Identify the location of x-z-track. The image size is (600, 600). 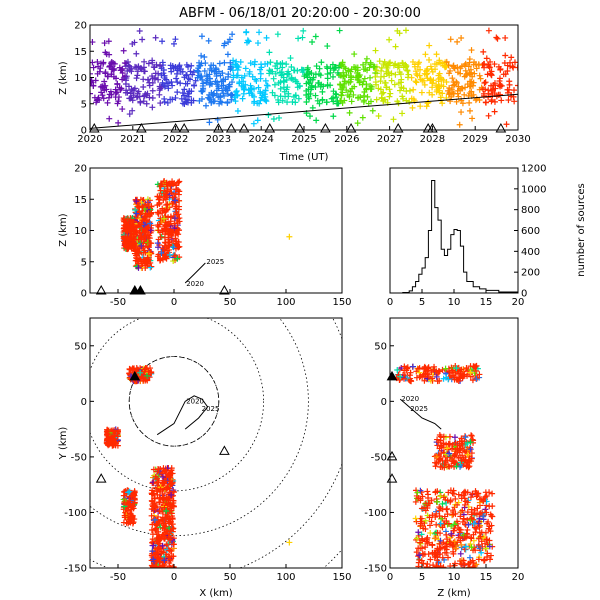
(195, 273).